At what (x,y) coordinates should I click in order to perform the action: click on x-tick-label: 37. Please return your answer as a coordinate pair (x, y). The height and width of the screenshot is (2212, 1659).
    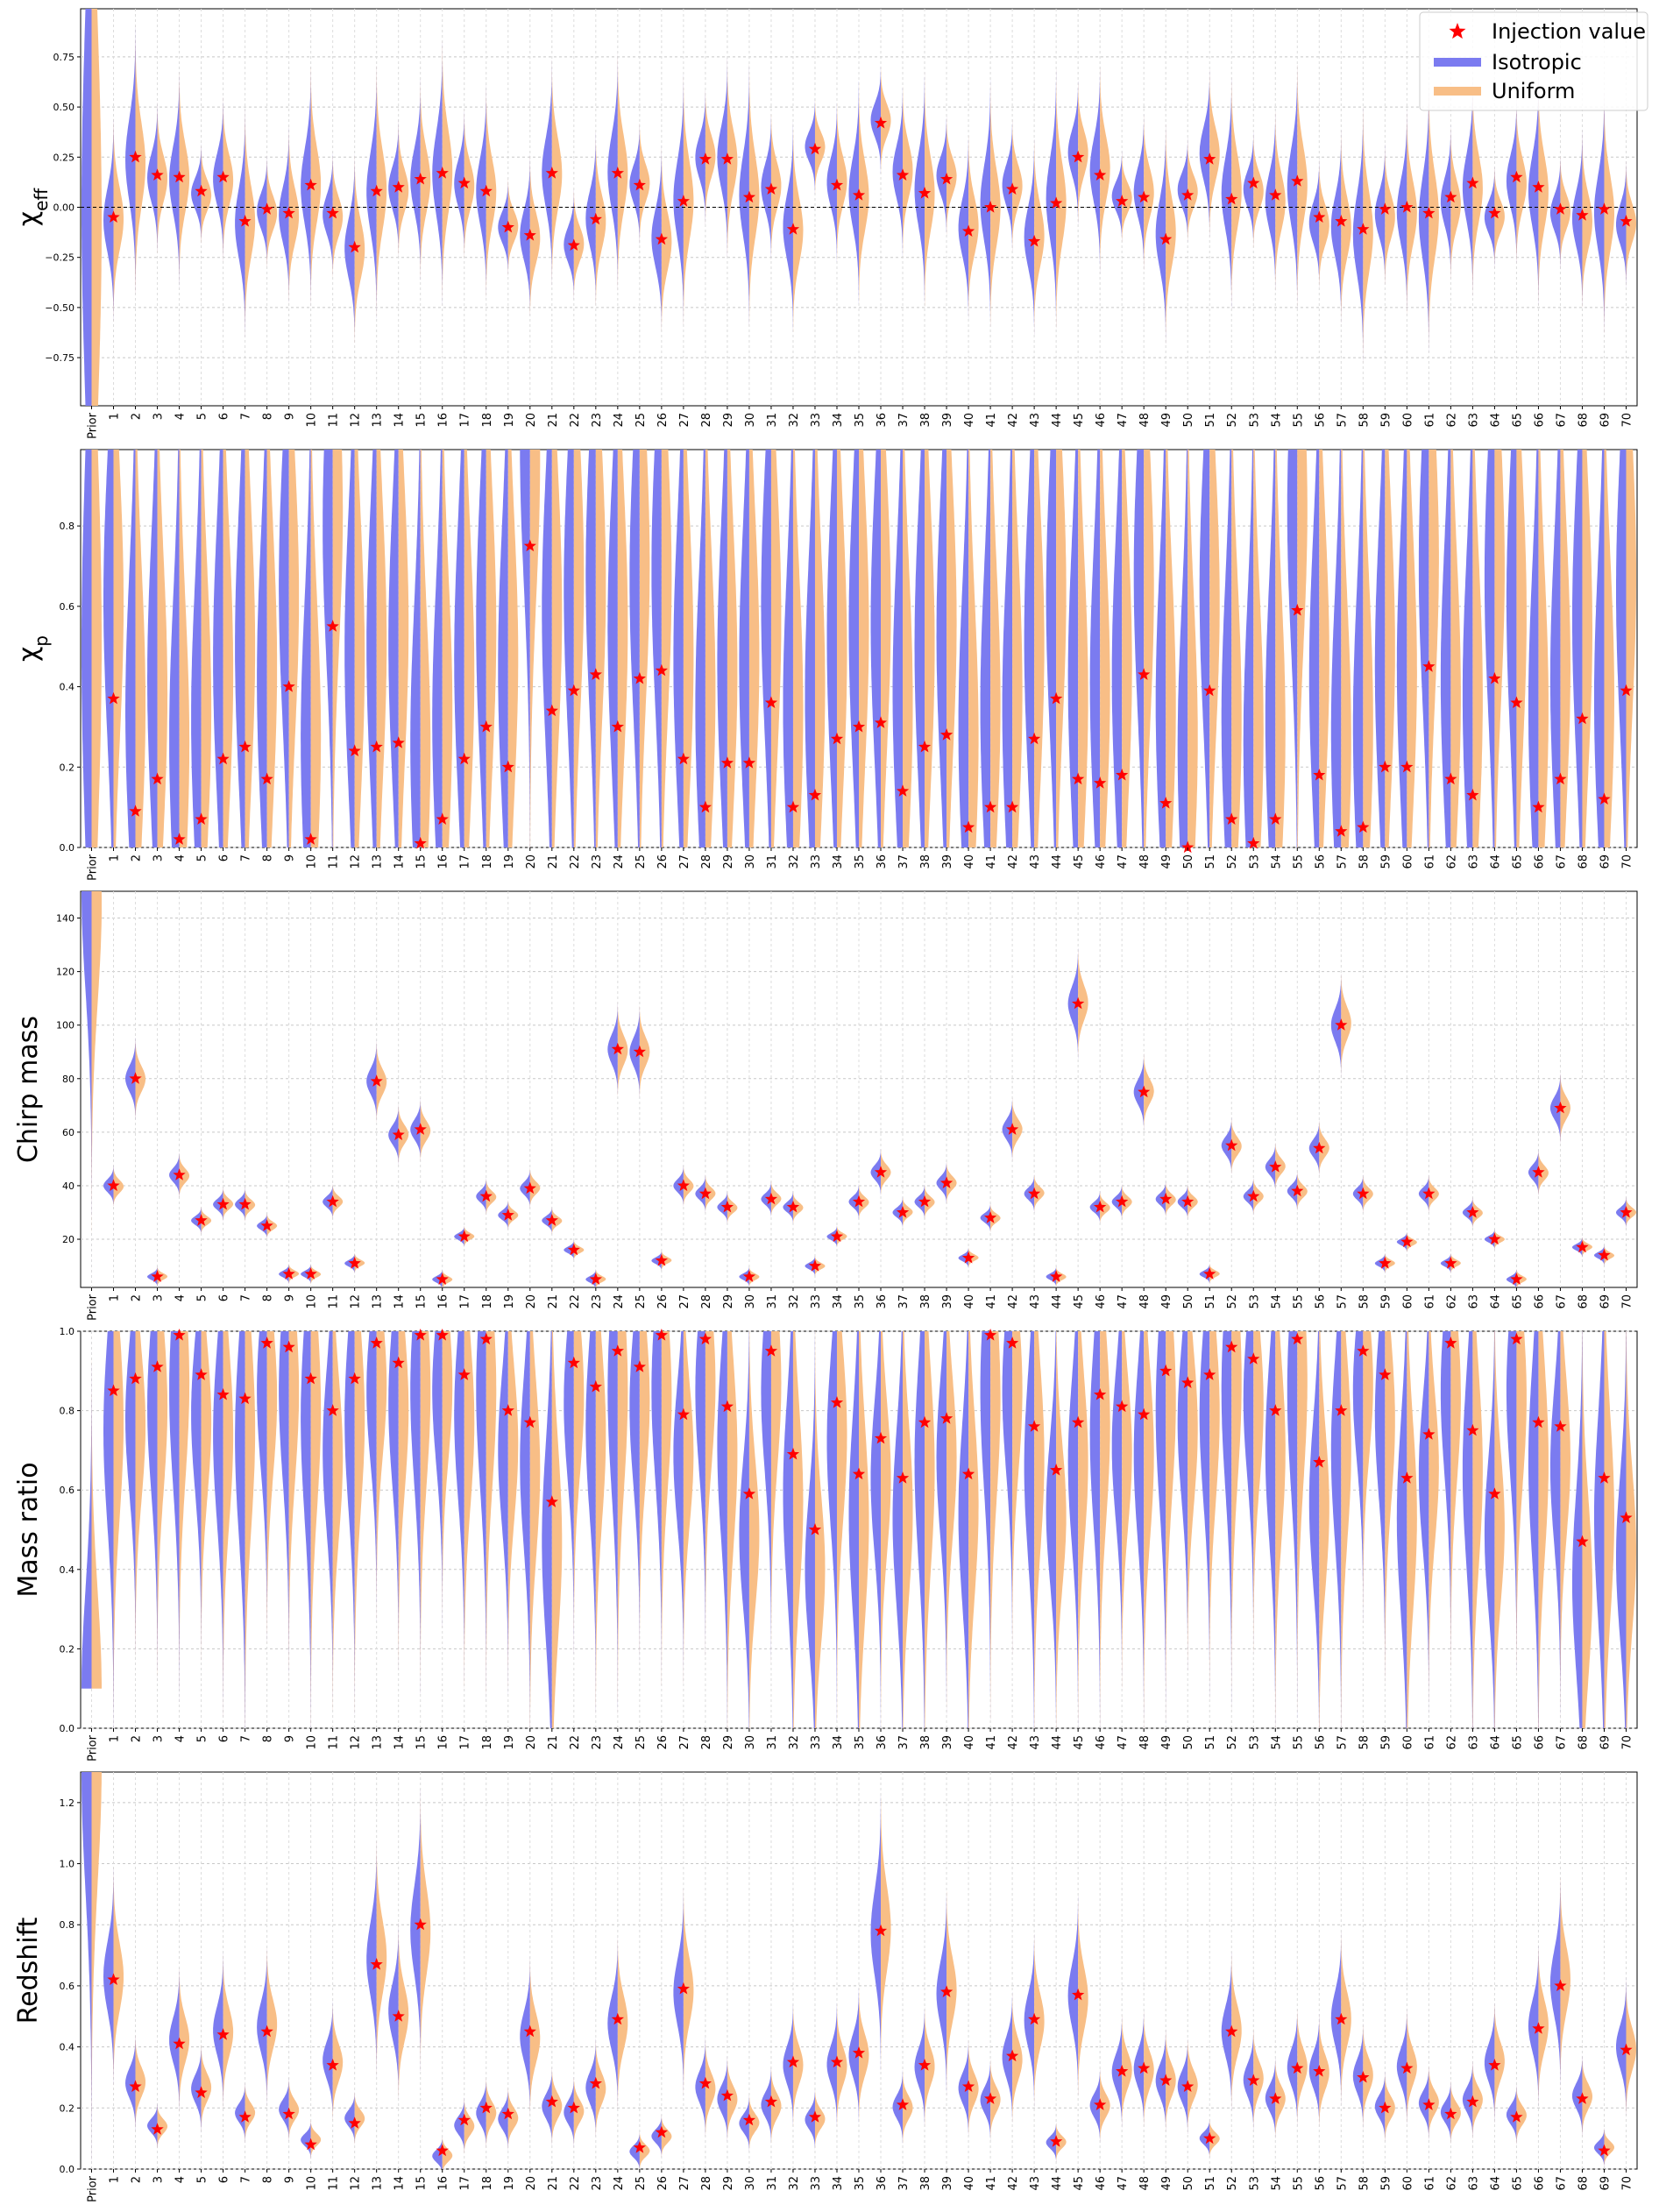
    Looking at the image, I should click on (904, 2183).